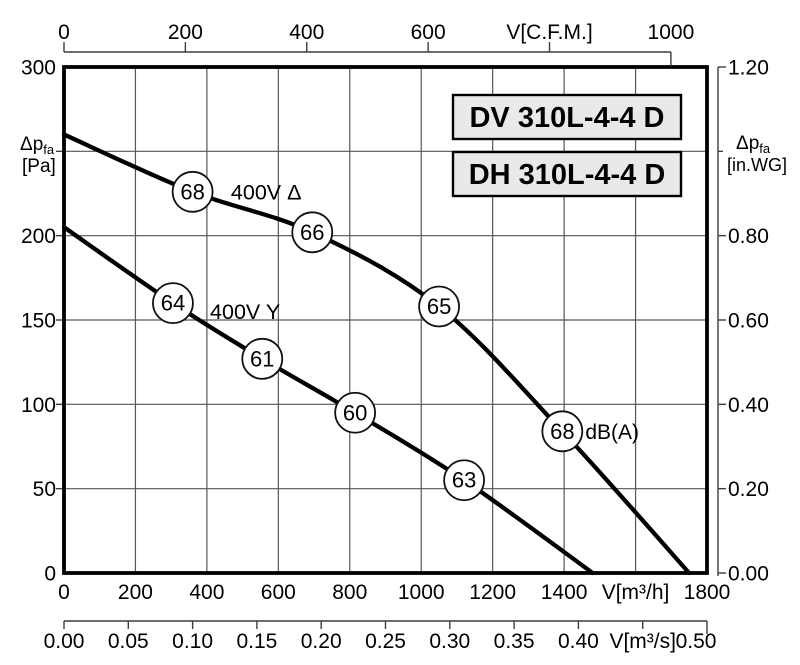 This screenshot has height=665, width=800. Describe the element at coordinates (753, 144) in the screenshot. I see `right-axis-title: Δpfa` at that location.